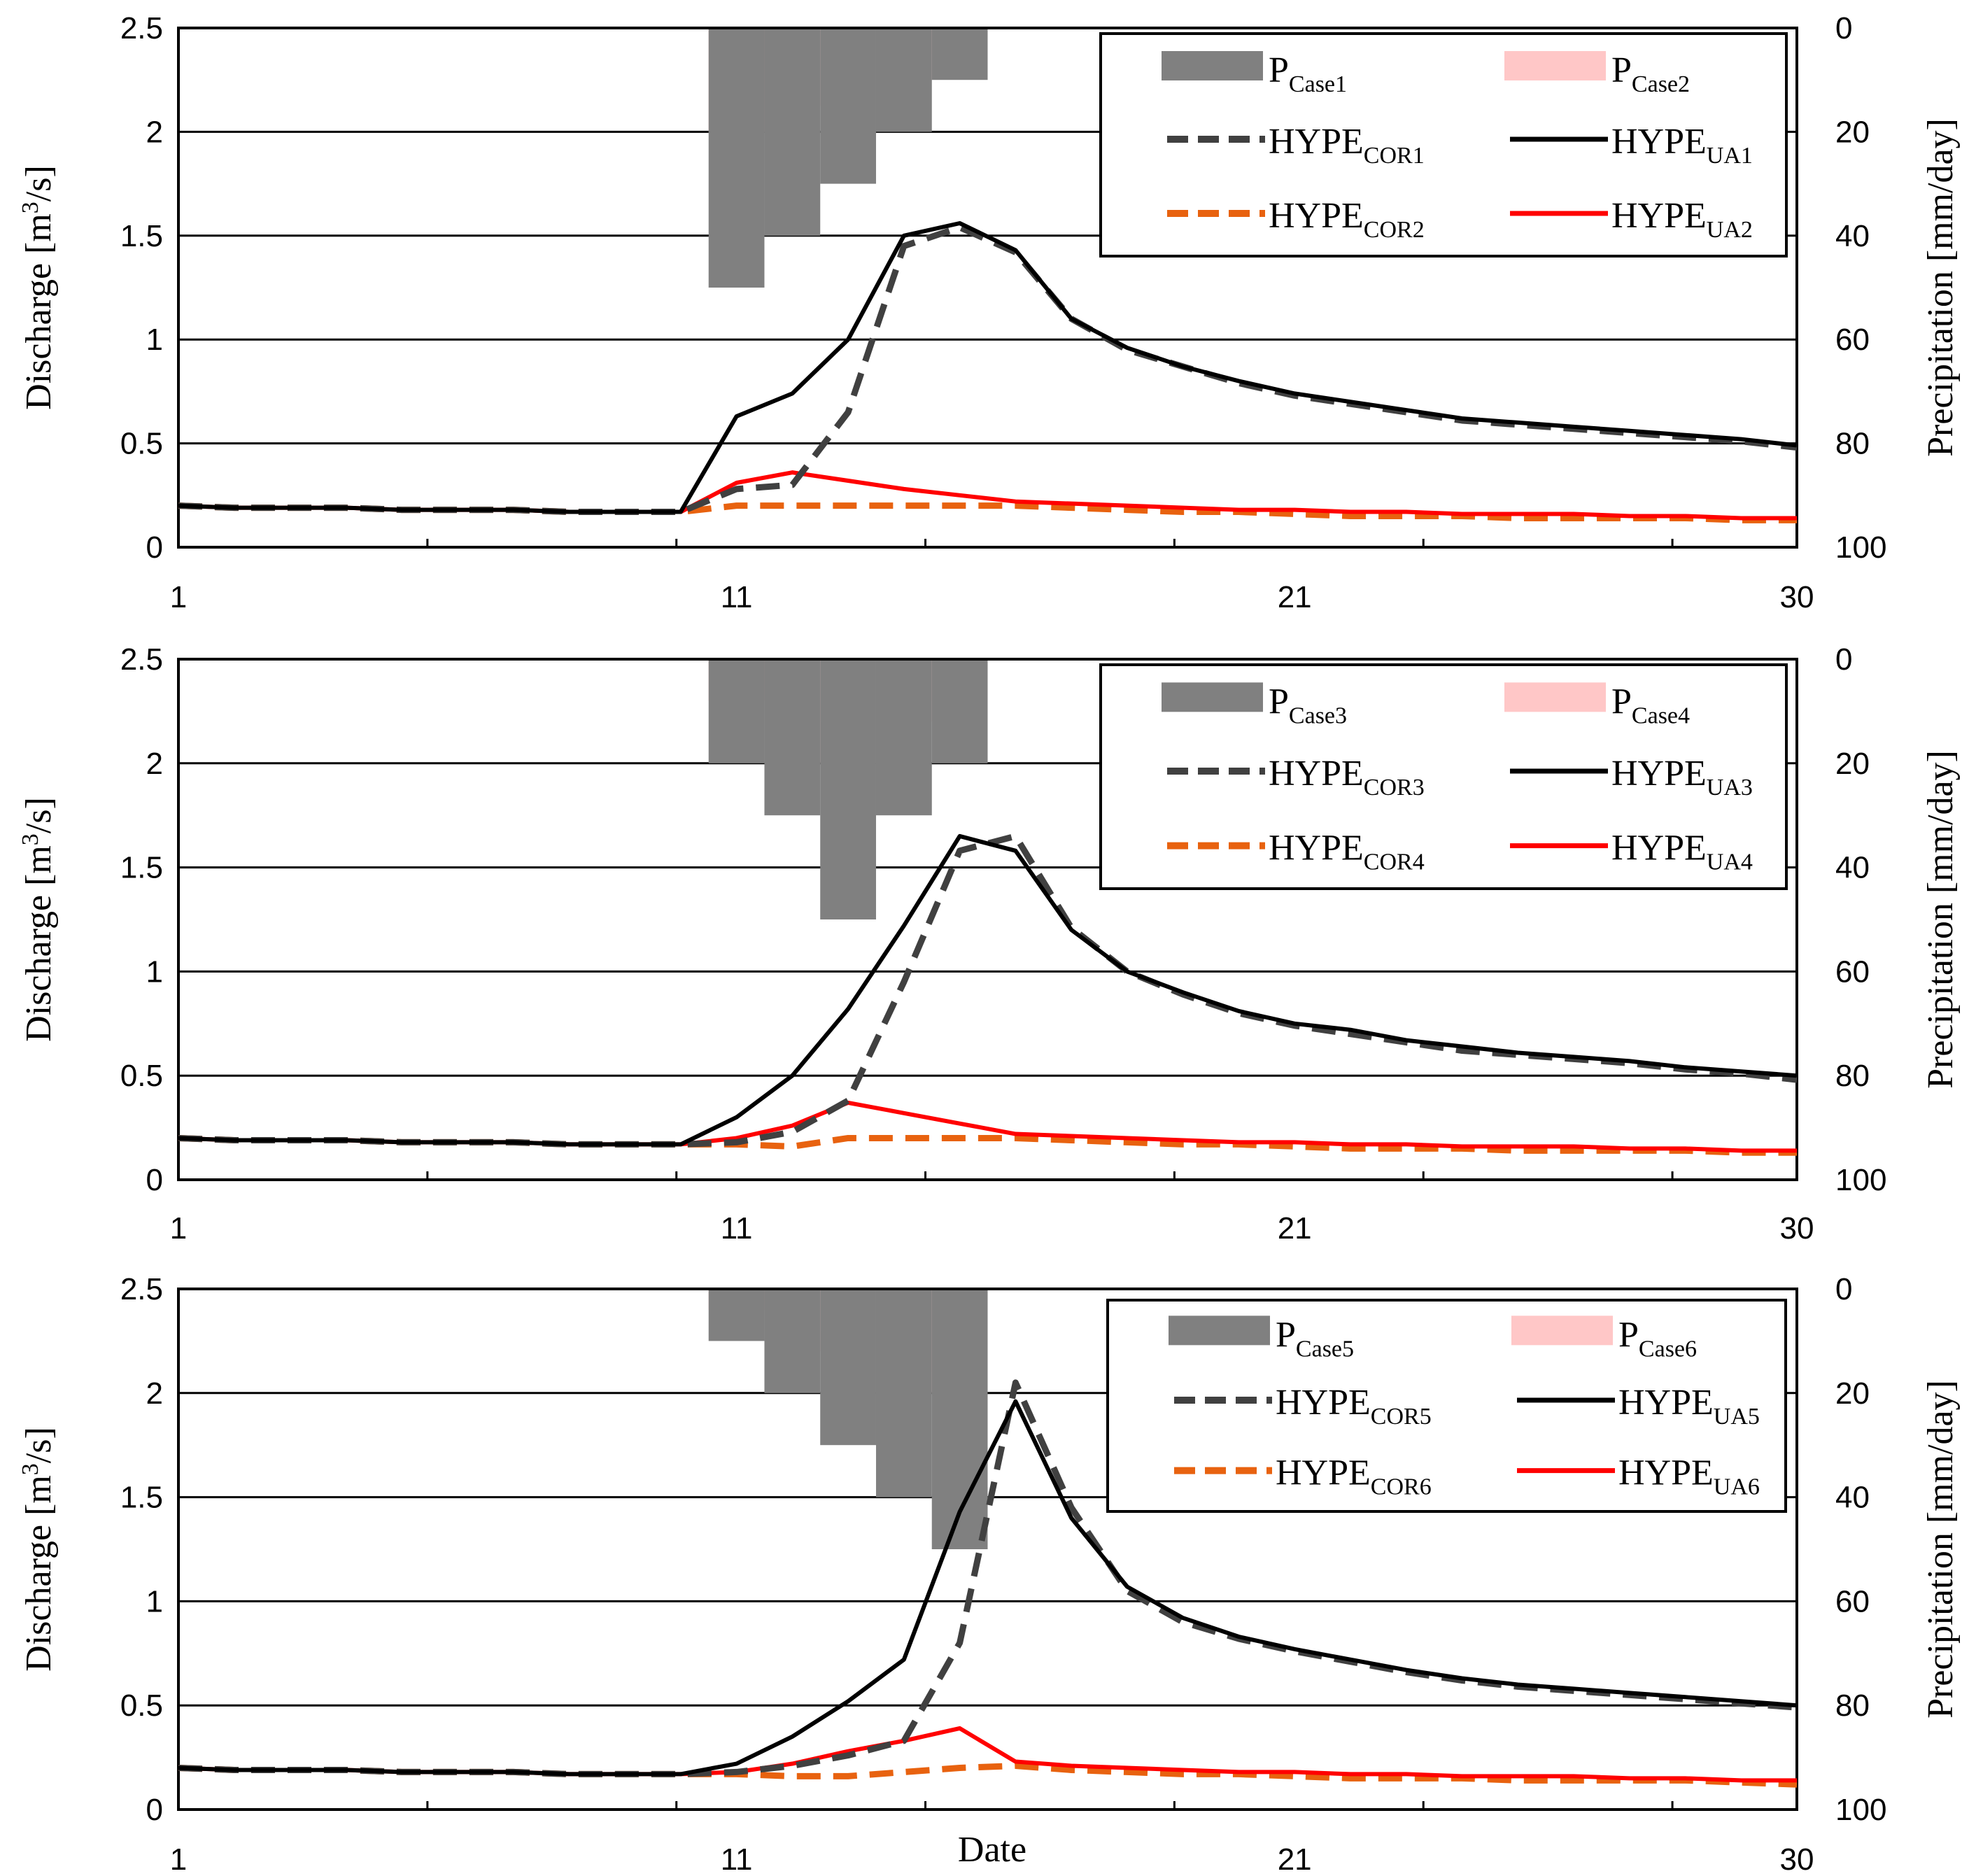 The width and height of the screenshot is (1976, 1876). What do you see at coordinates (1682, 219) in the screenshot?
I see `legend-label-ua2: HYPEUA2` at bounding box center [1682, 219].